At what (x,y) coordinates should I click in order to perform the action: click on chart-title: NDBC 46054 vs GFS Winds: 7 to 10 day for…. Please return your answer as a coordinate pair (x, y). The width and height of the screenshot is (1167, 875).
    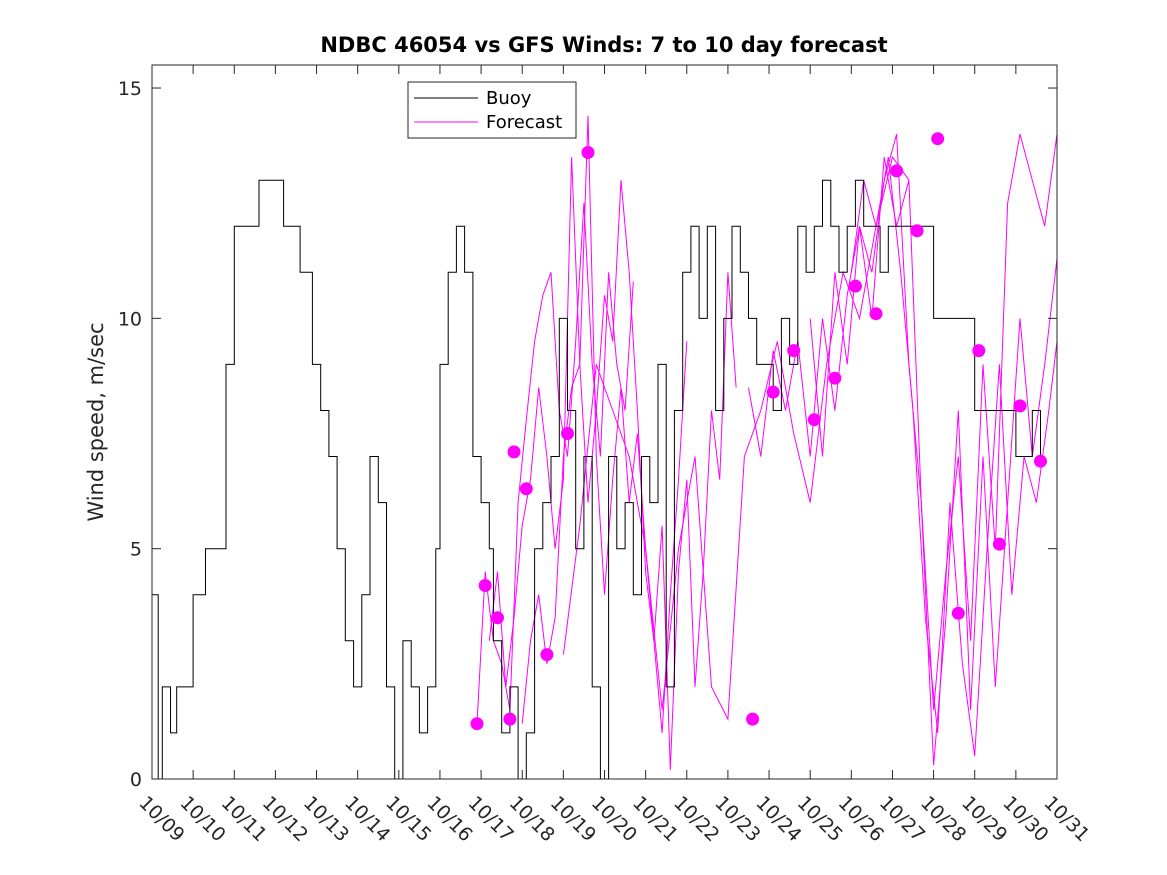
    Looking at the image, I should click on (603, 45).